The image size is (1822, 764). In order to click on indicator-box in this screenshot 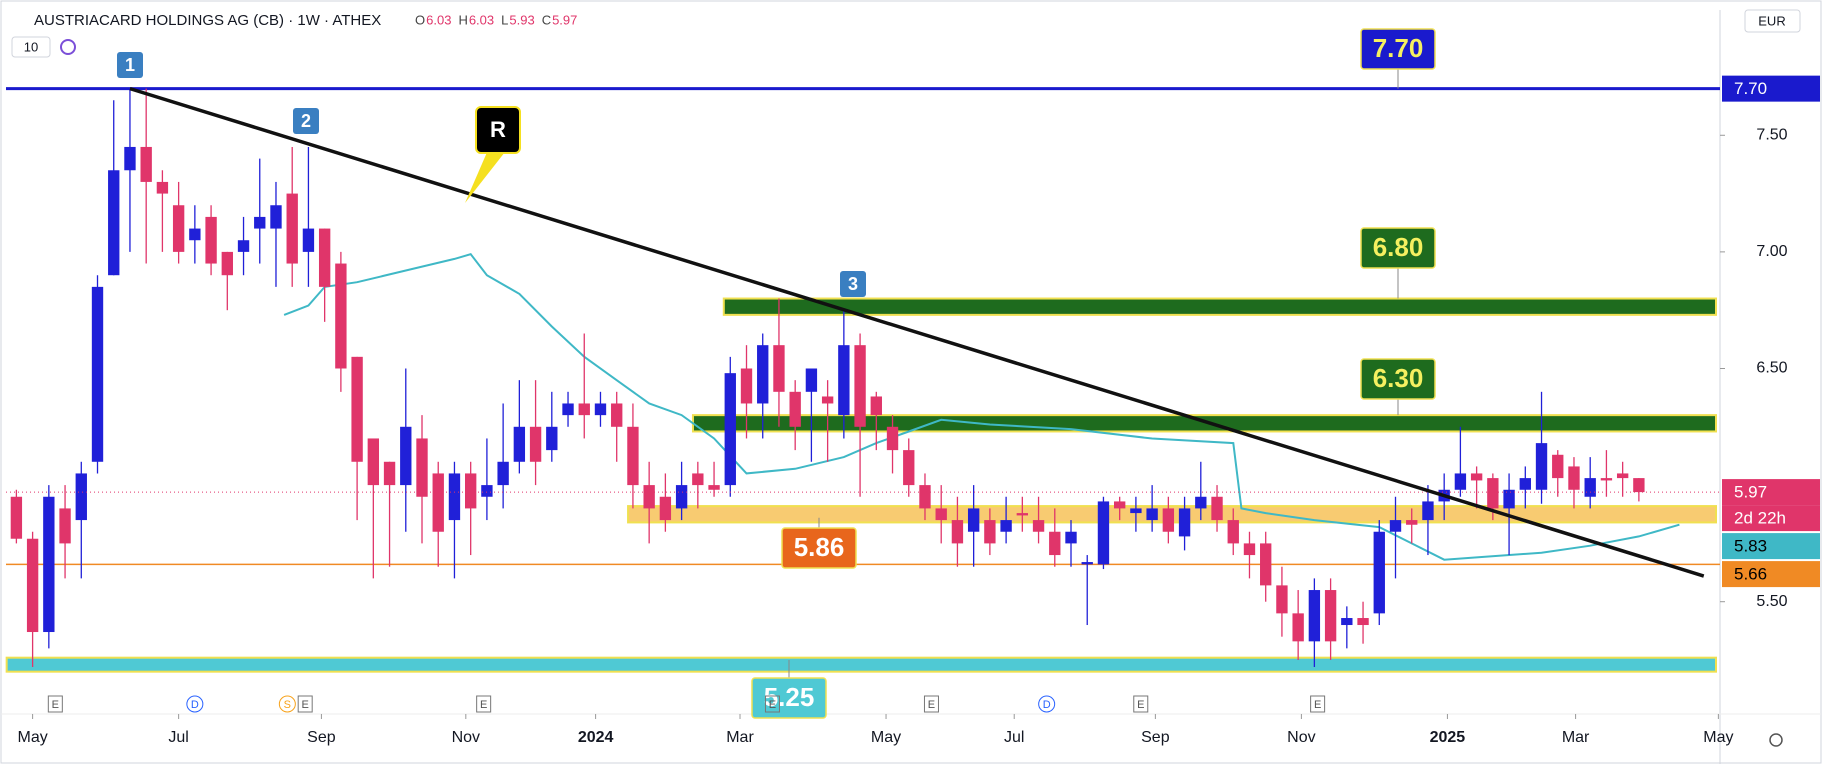, I will do `click(31, 47)`.